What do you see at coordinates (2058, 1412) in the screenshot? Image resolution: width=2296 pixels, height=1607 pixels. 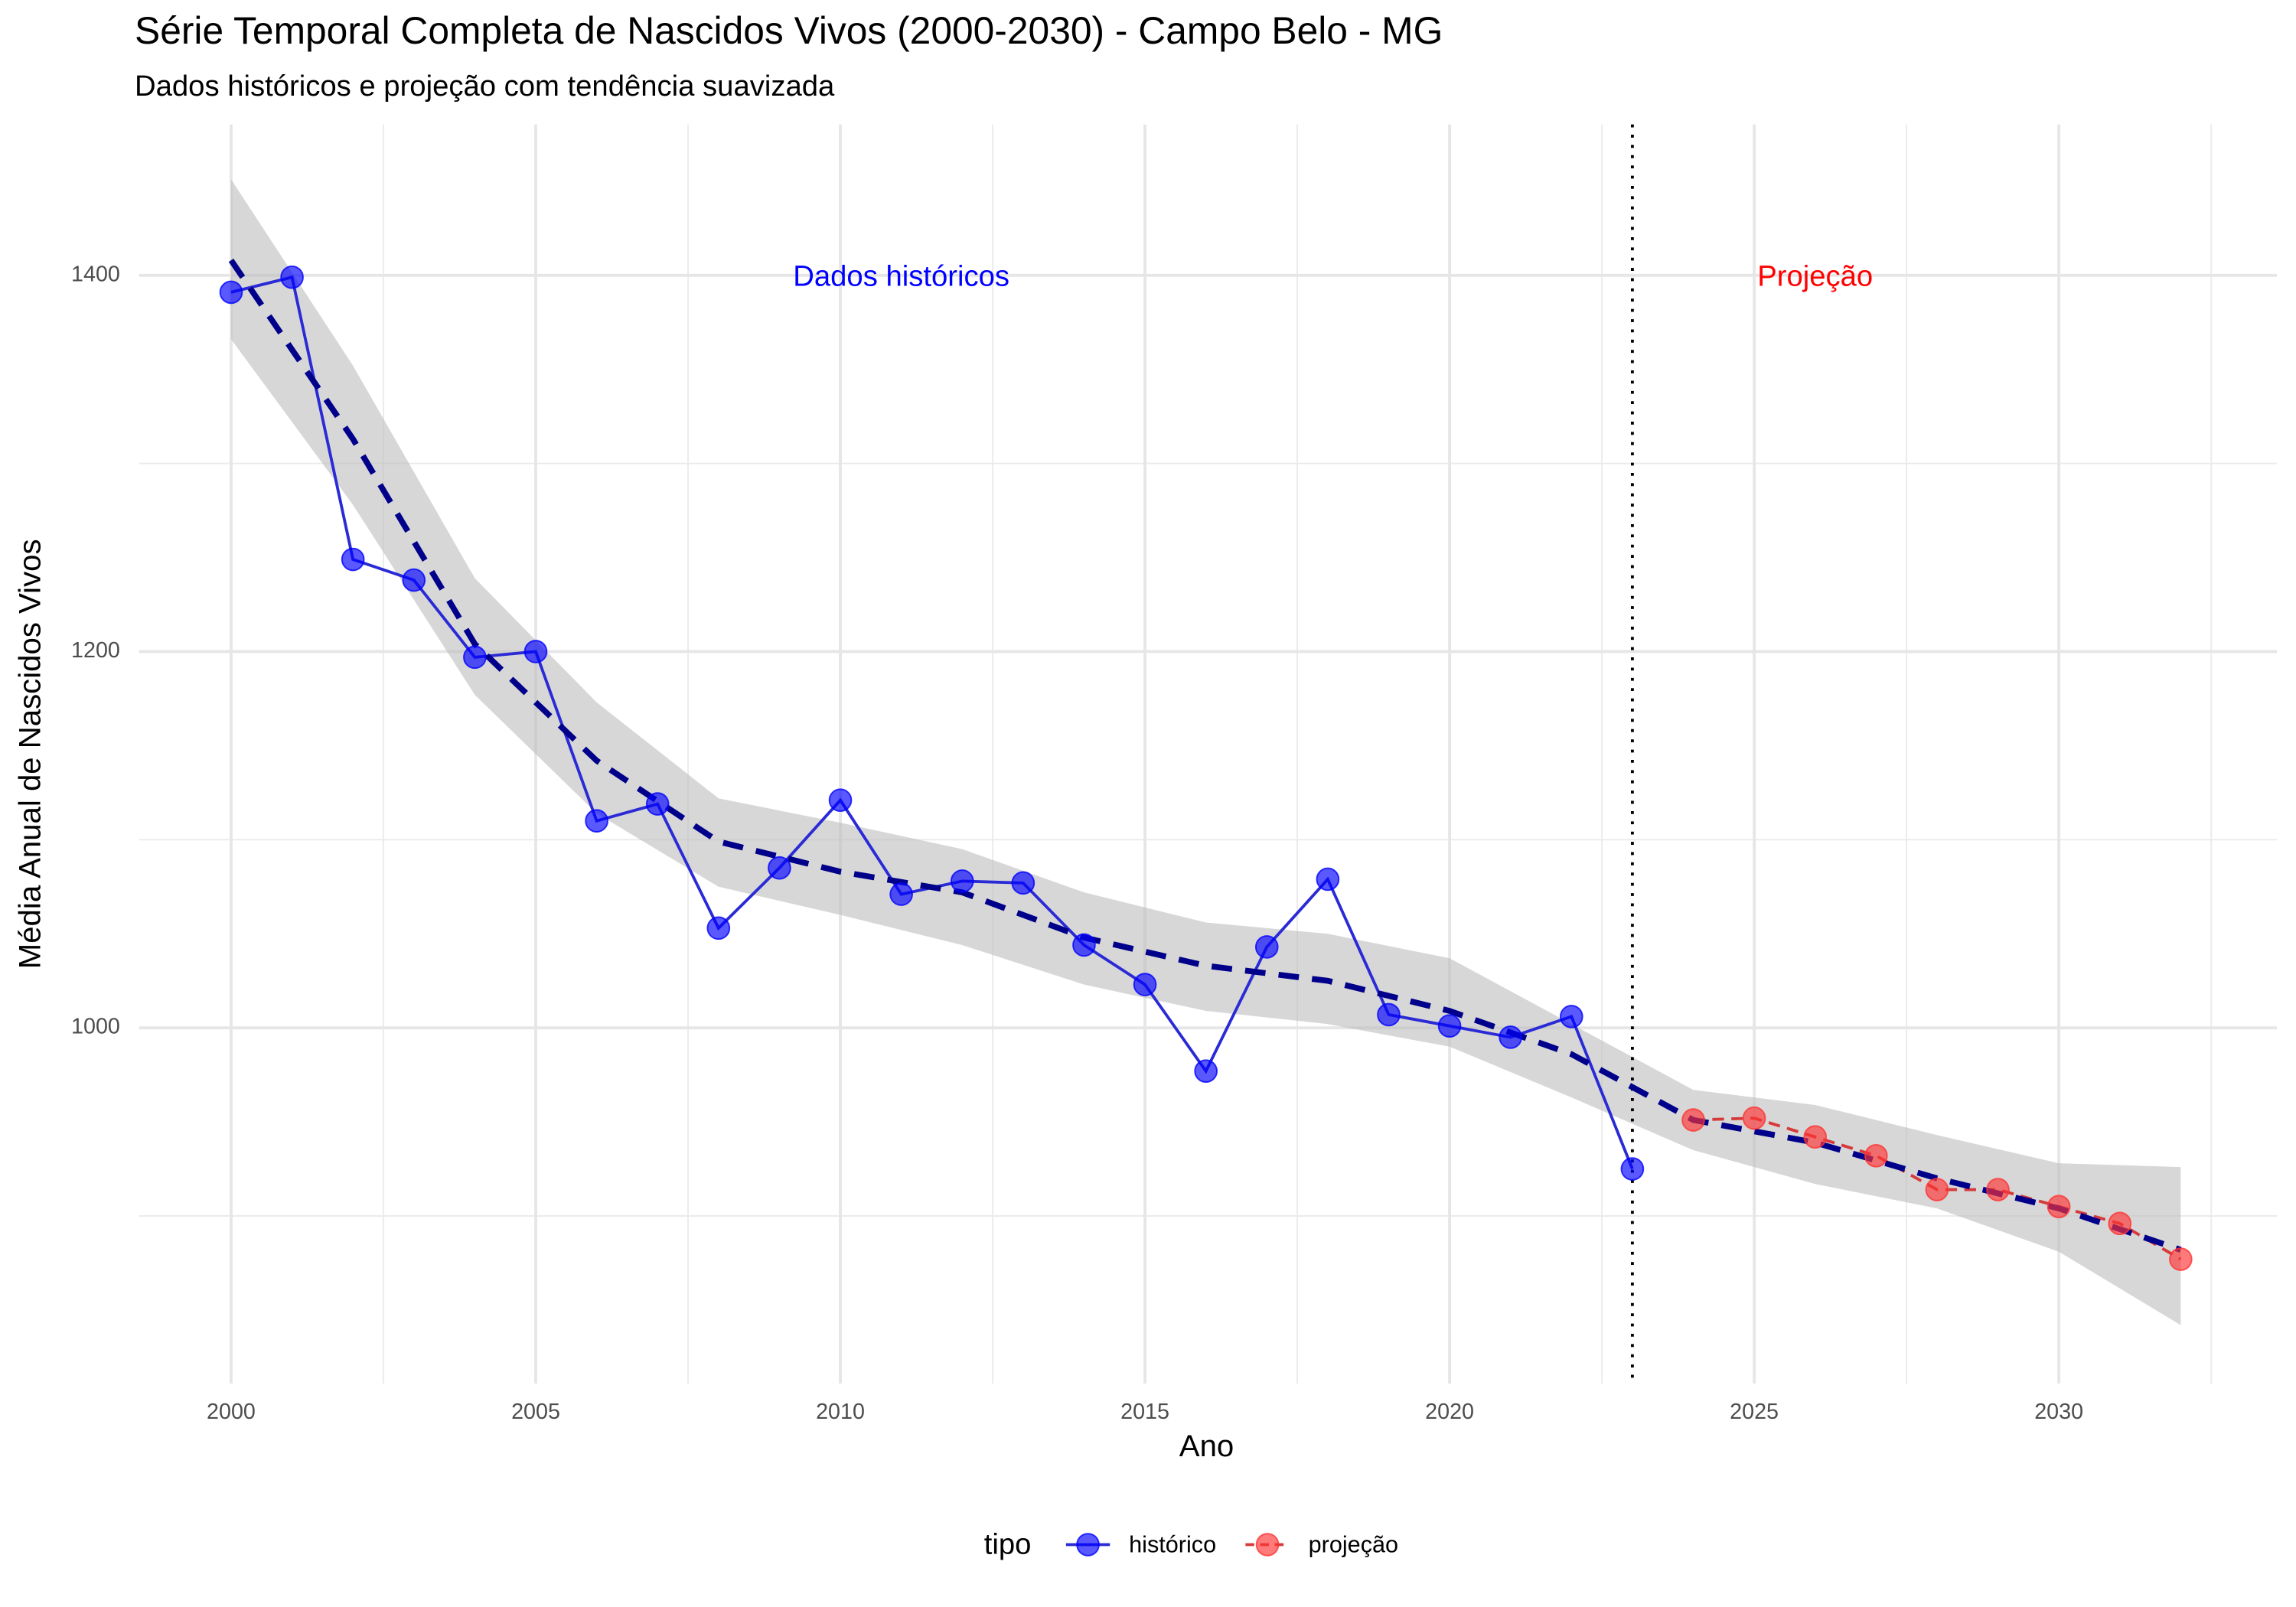 I see `x-tick-label: 2030` at bounding box center [2058, 1412].